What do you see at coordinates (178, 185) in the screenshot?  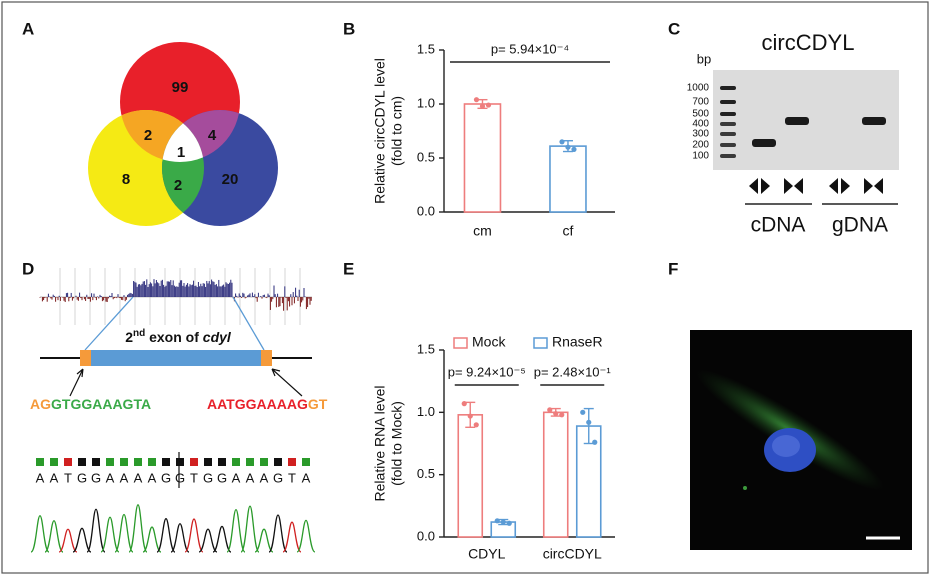 I see `venn-count: 2` at bounding box center [178, 185].